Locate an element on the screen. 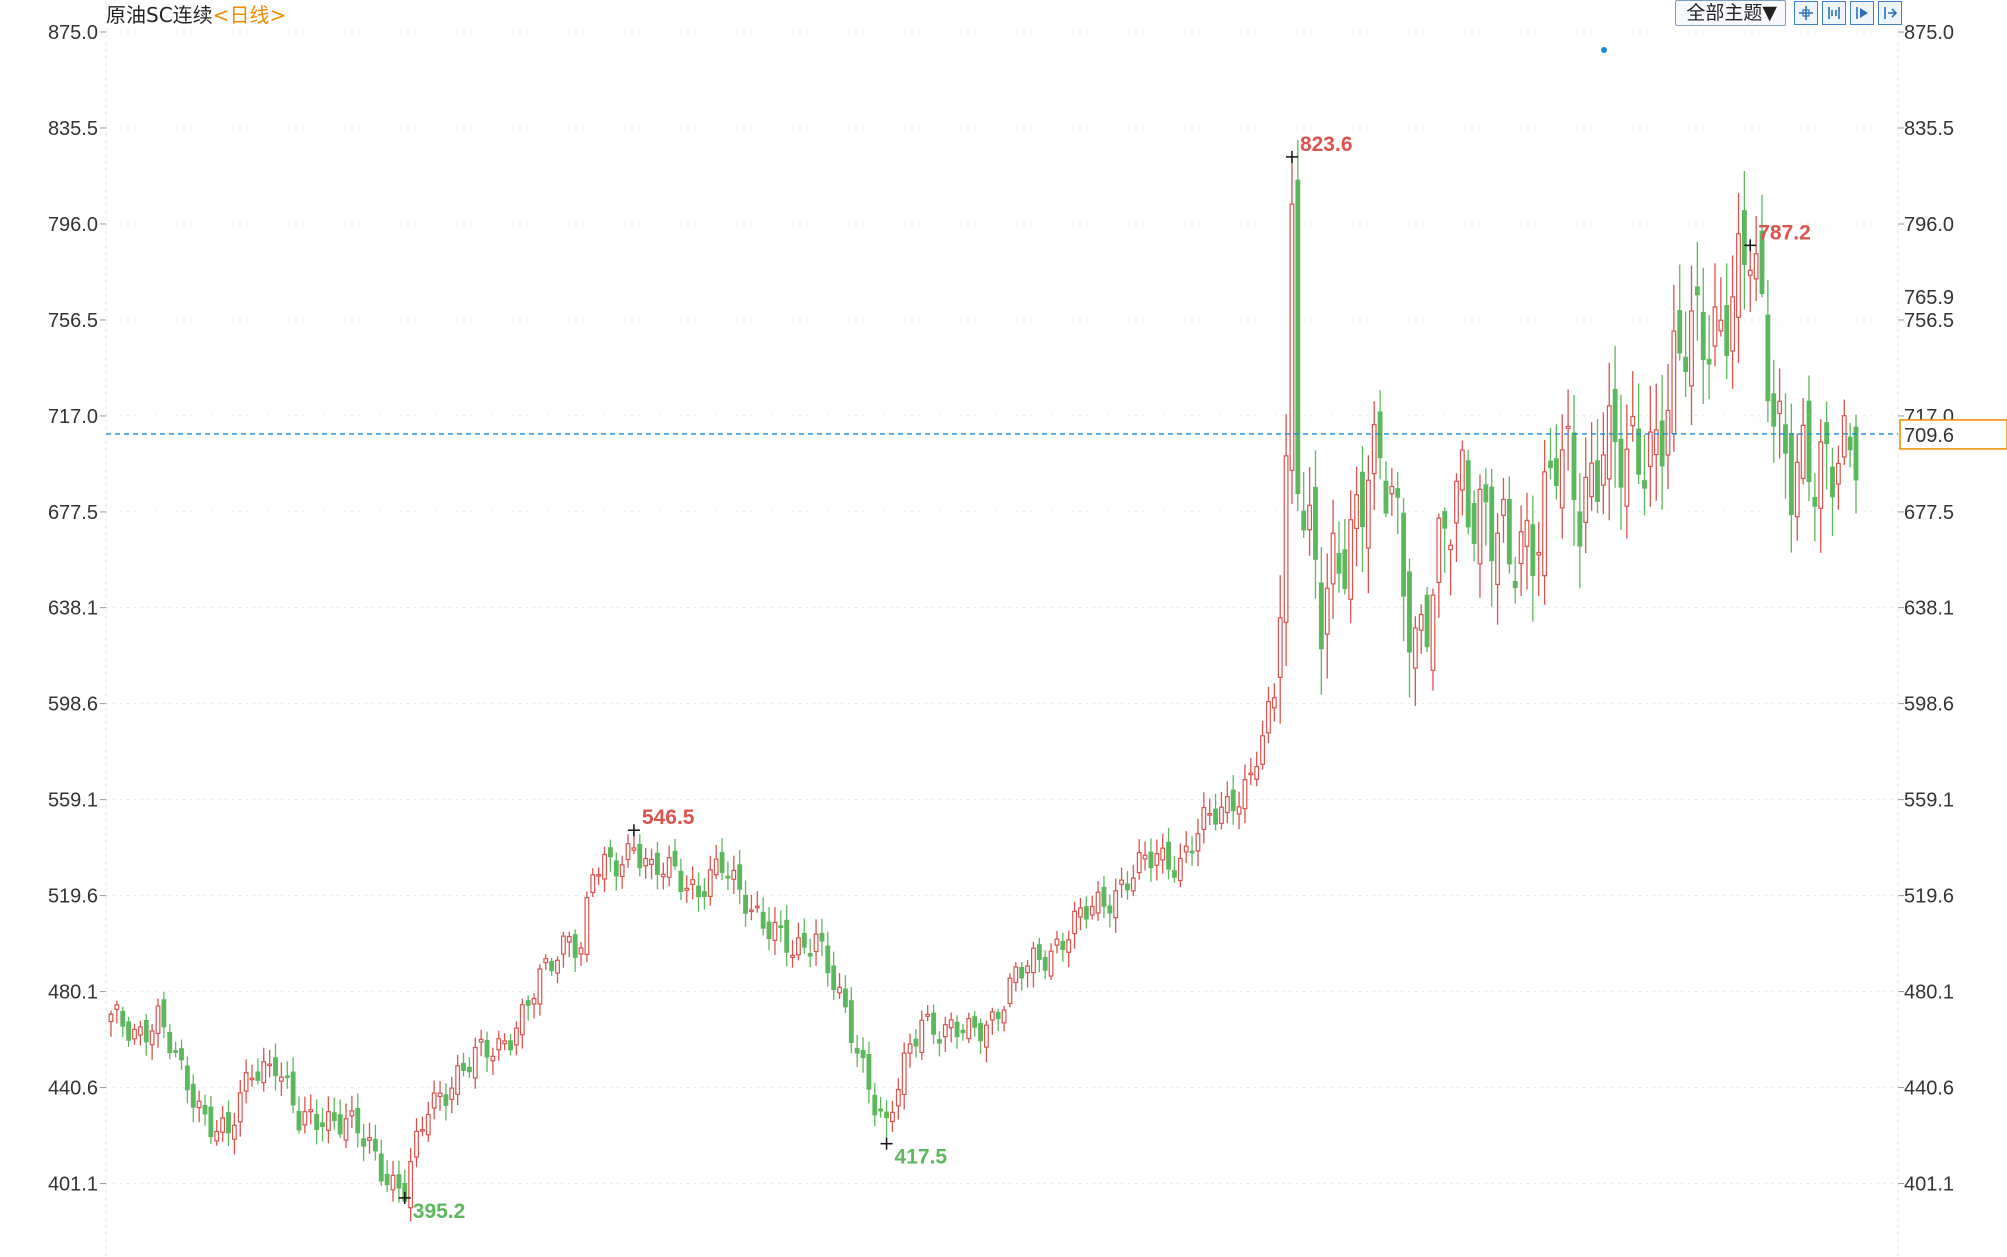  zoom-range-icon is located at coordinates (1834, 12).